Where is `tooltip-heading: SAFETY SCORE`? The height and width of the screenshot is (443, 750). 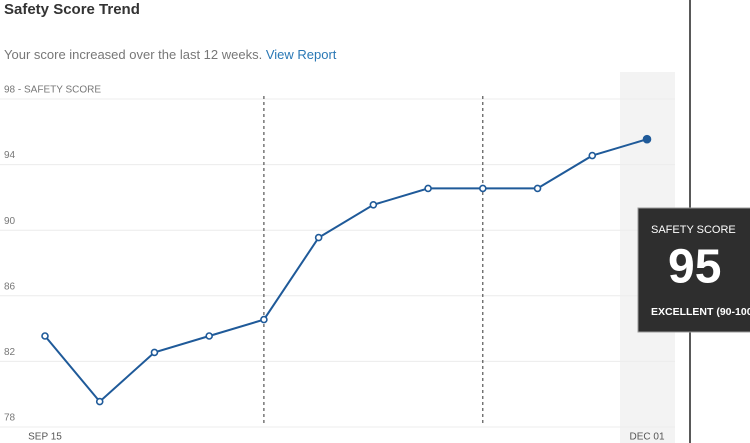
tooltip-heading: SAFETY SCORE is located at coordinates (693, 230).